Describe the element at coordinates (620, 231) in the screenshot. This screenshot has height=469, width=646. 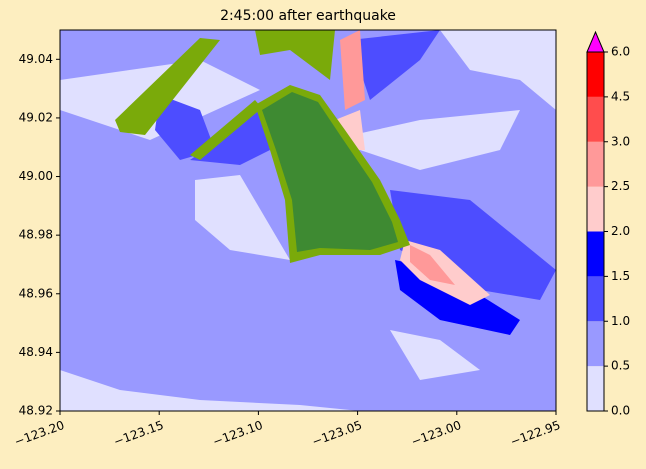
I see `colorbar-tick-label: 2.0` at that location.